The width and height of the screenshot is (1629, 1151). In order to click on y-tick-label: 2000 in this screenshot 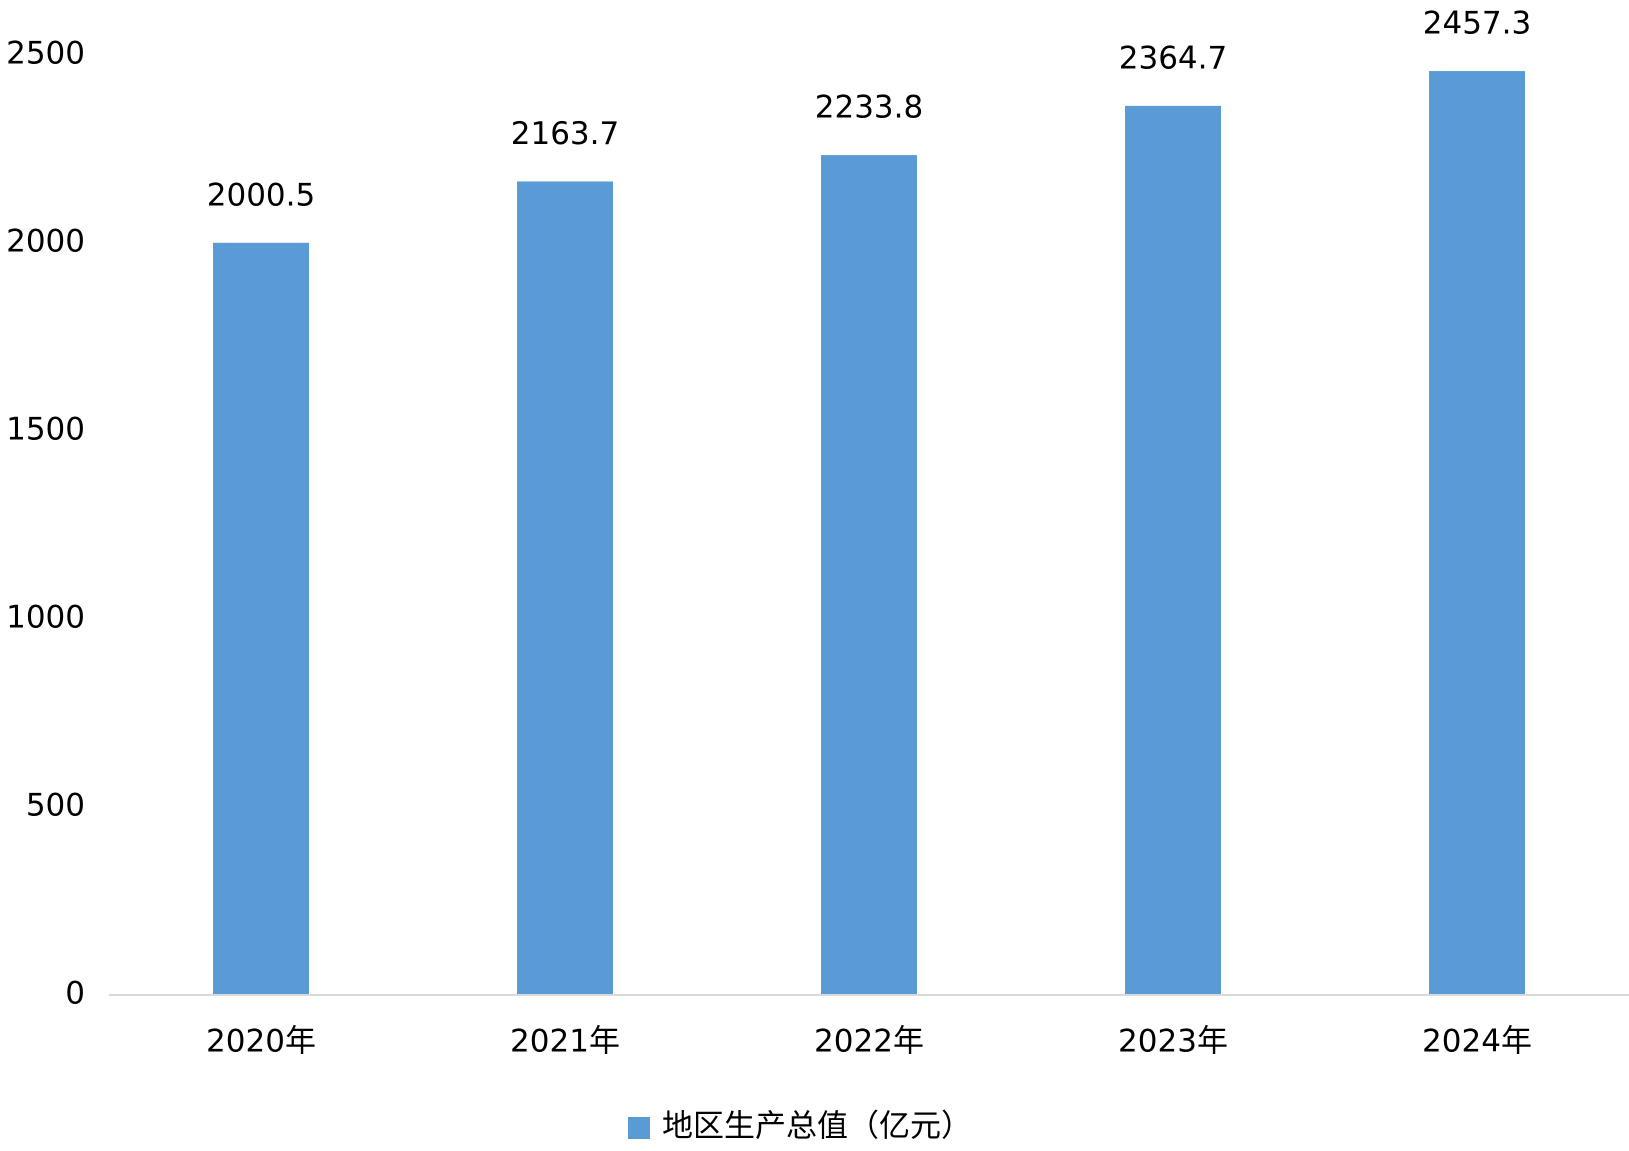, I will do `click(45, 242)`.